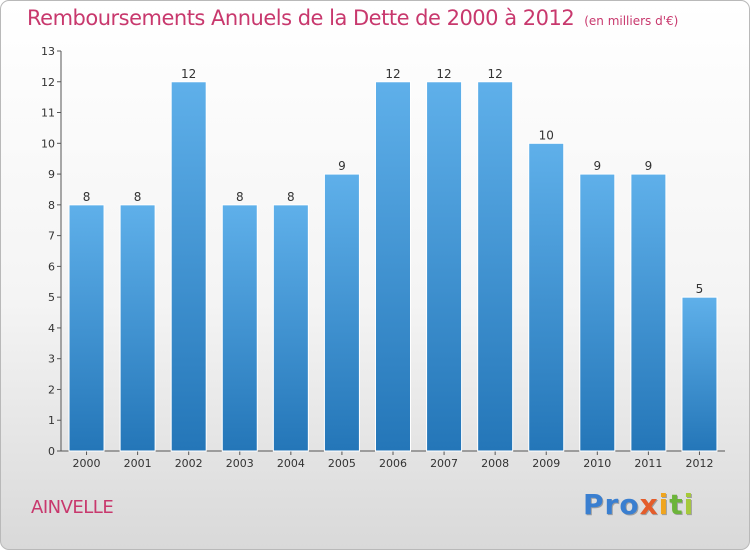  Describe the element at coordinates (648, 463) in the screenshot. I see `x-tick-label: 2011` at that location.